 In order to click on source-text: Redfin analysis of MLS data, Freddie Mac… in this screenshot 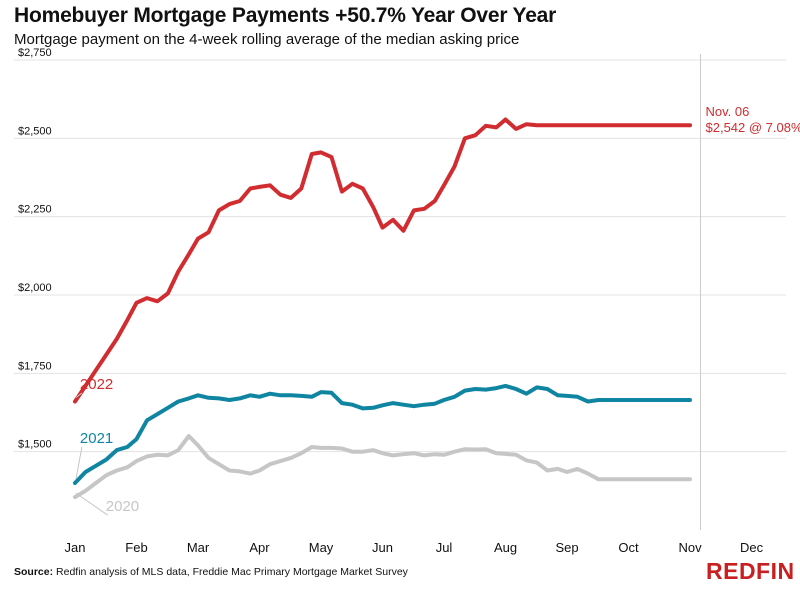, I will do `click(232, 572)`.